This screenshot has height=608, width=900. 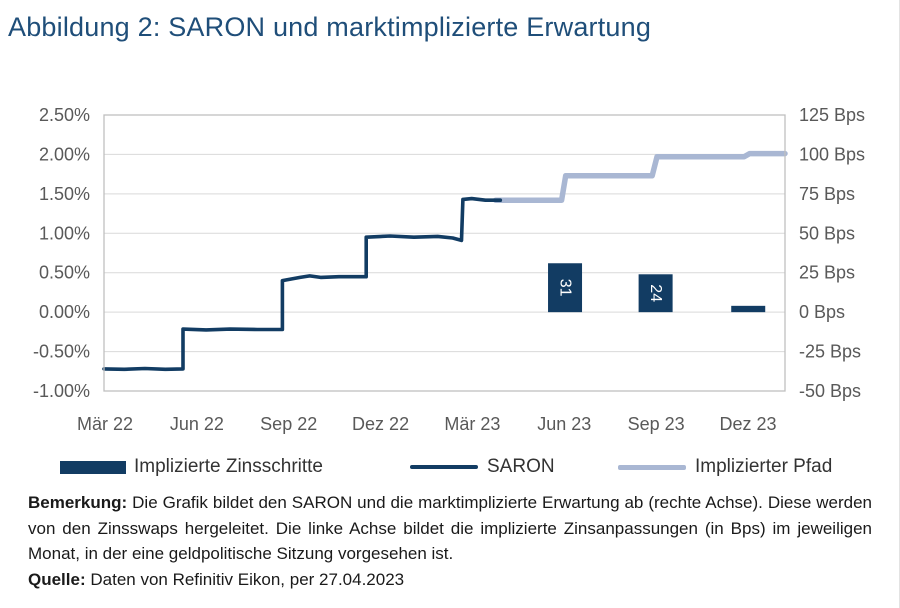 What do you see at coordinates (64, 115) in the screenshot?
I see `left-axis-label: 2.50%` at bounding box center [64, 115].